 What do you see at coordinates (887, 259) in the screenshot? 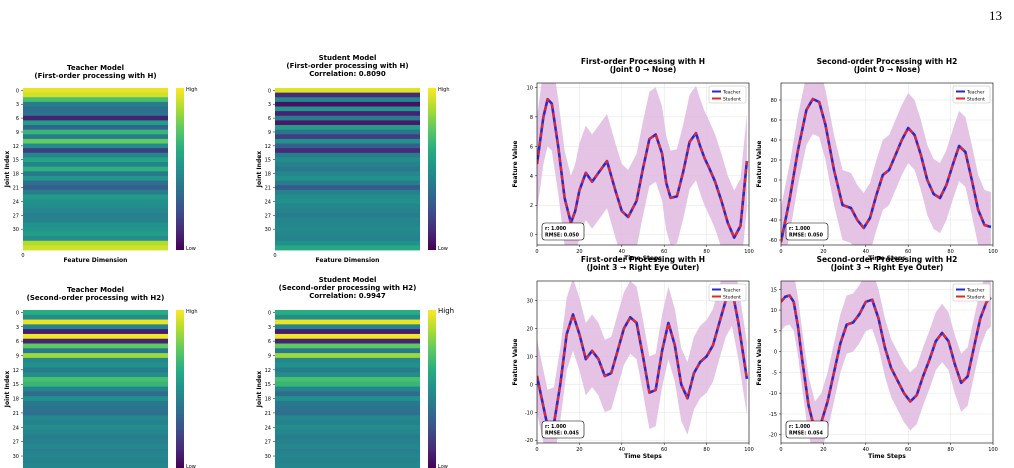
I see `line-chart-title: Second-order Processing with H2` at bounding box center [887, 259].